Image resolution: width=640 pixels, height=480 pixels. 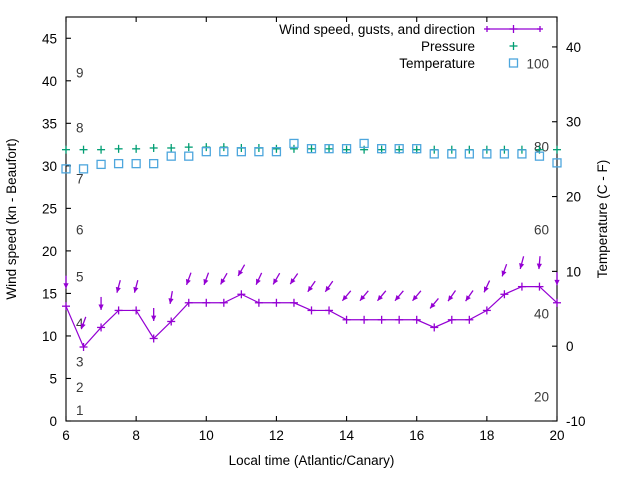 What do you see at coordinates (66, 435) in the screenshot?
I see `x-tick-label: 6` at bounding box center [66, 435].